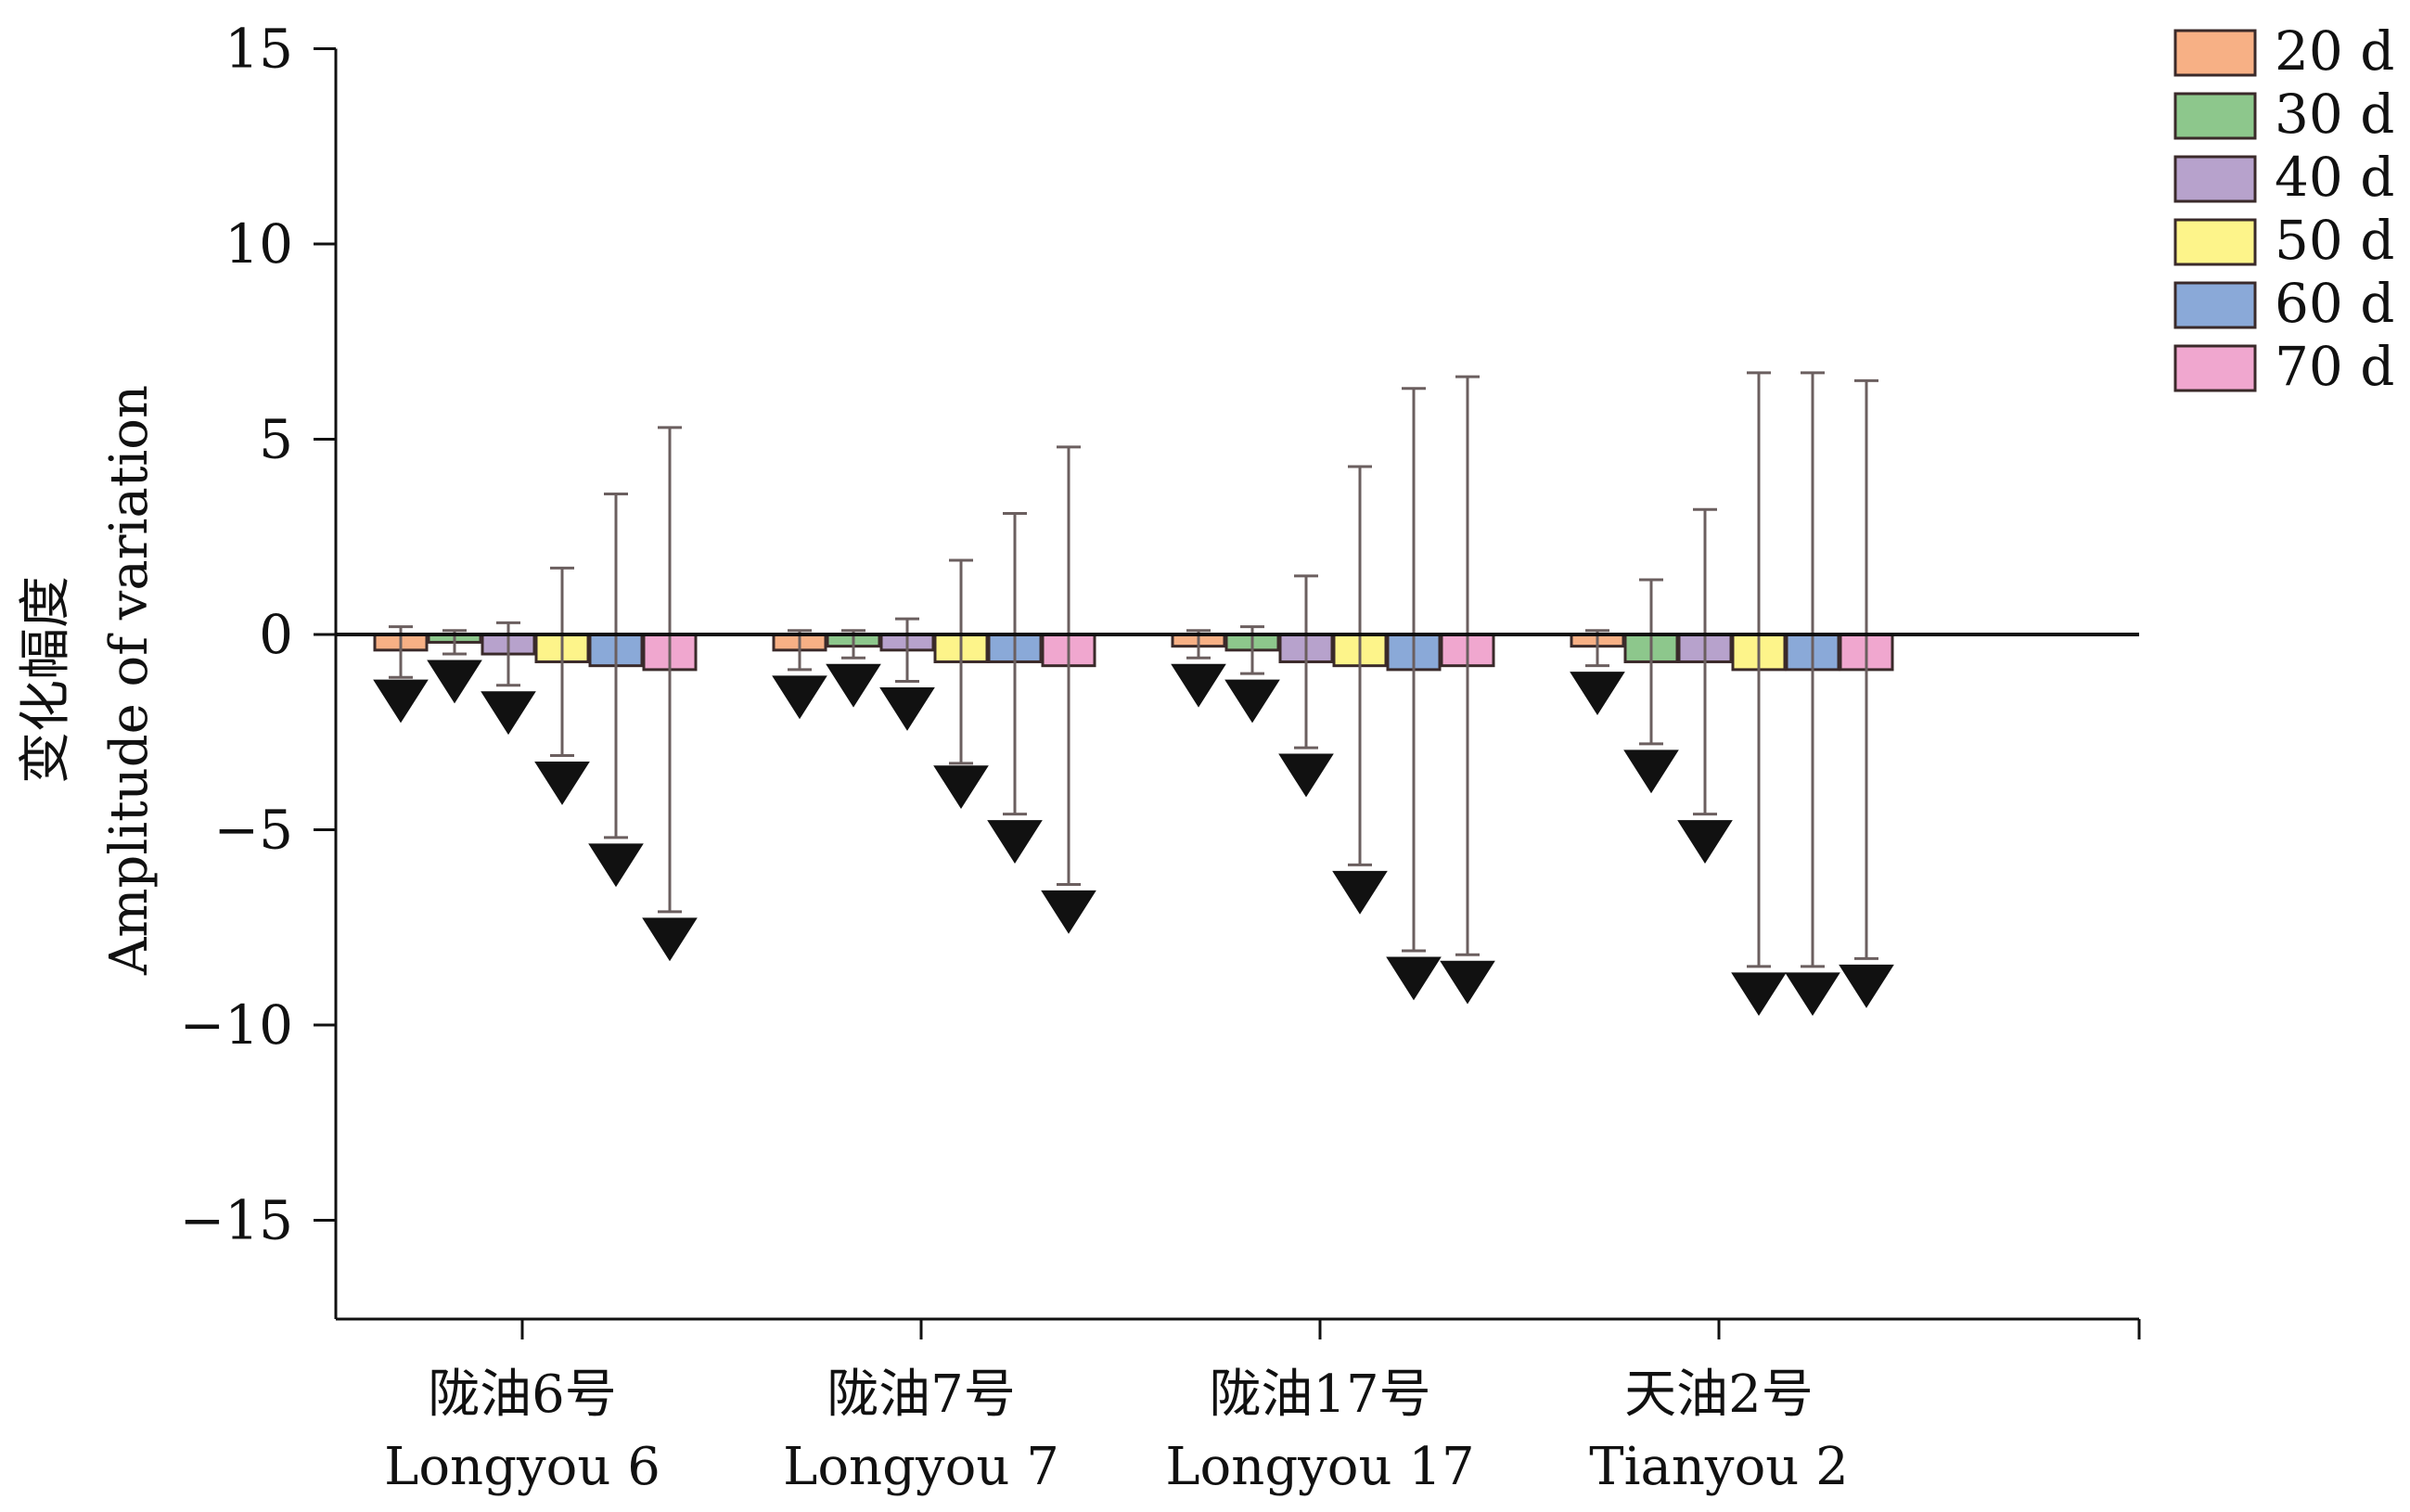 Image resolution: width=2410 pixels, height=1512 pixels. I want to click on category-label-zh: 陇油17号, so click(1319, 1395).